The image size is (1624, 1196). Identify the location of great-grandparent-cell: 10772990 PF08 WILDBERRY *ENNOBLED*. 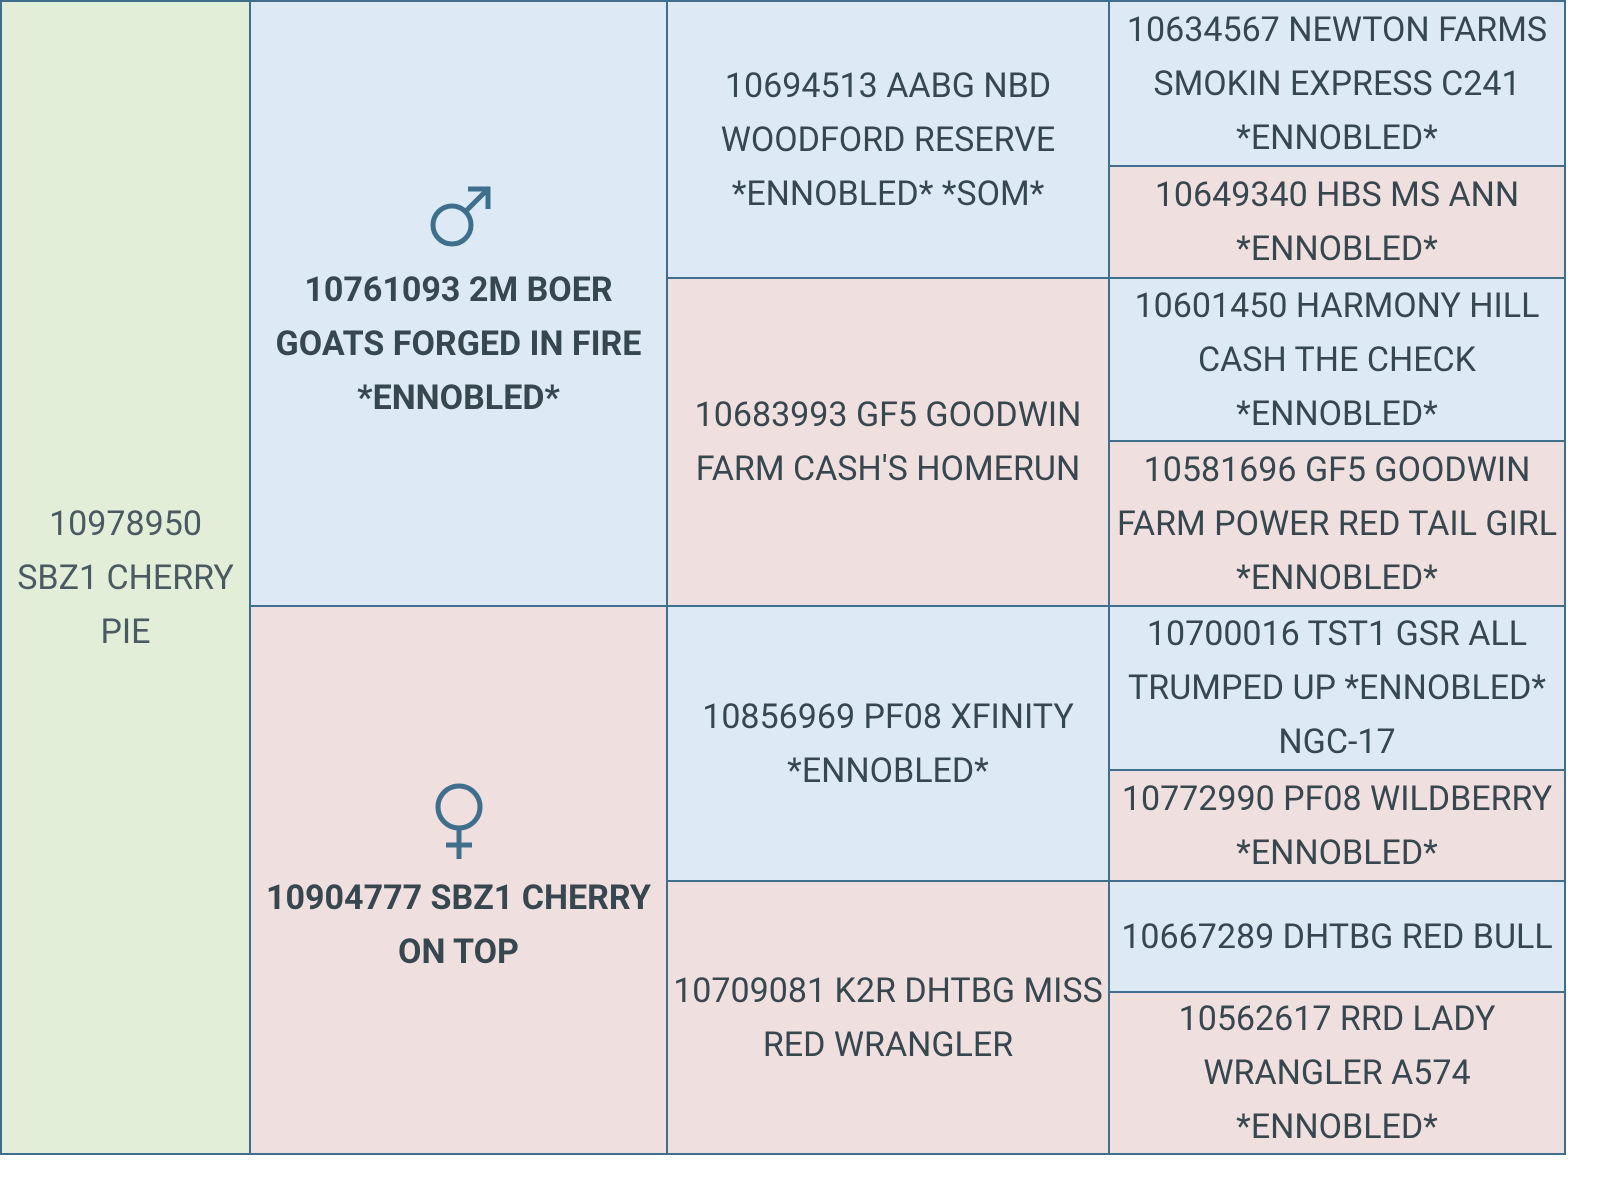
(1337, 825).